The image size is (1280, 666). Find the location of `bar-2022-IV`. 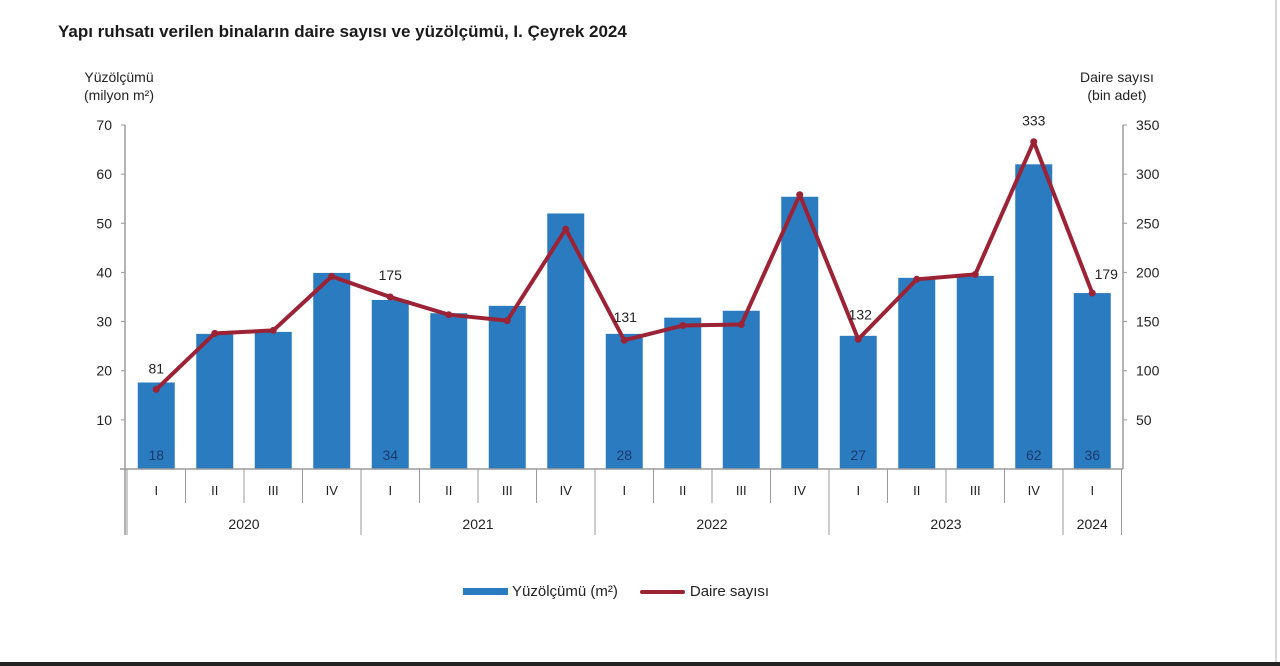

bar-2022-IV is located at coordinates (800, 332).